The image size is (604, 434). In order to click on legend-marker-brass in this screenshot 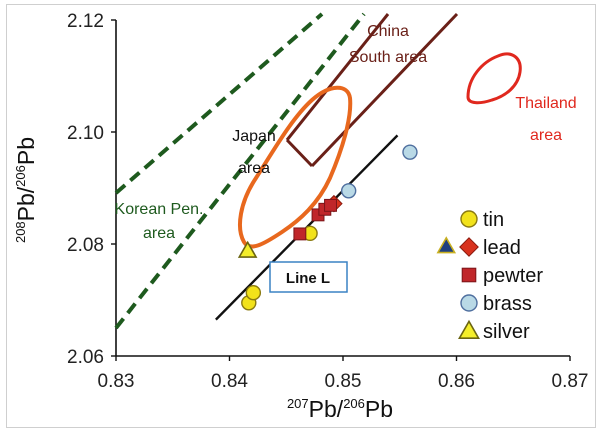, I will do `click(469, 303)`.